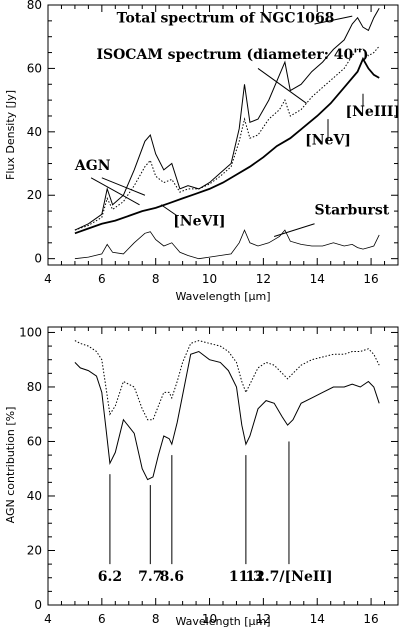 The height and width of the screenshot is (632, 406). I want to click on annotation-label: Starburst, so click(352, 210).